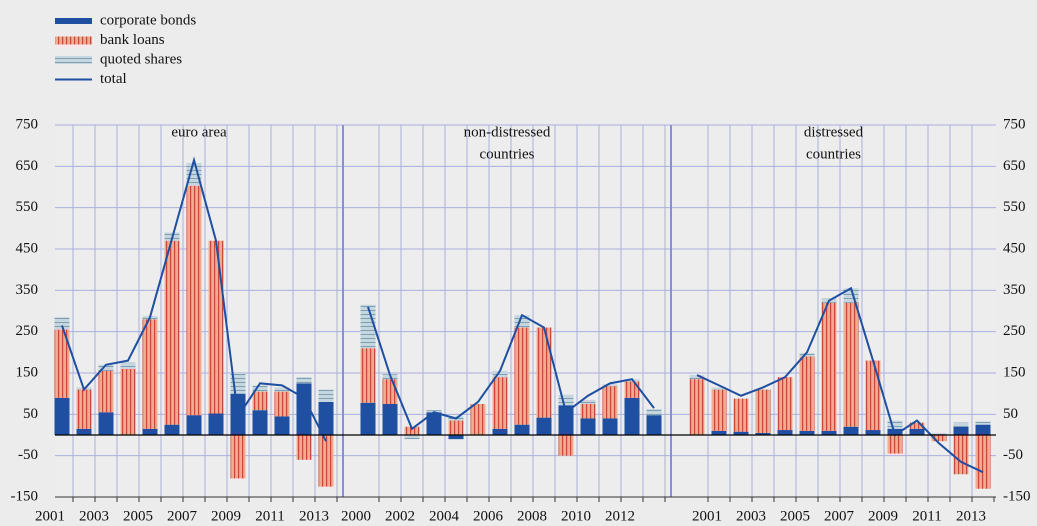 This screenshot has height=526, width=1037. What do you see at coordinates (27, 331) in the screenshot?
I see `y-tick-label: 250` at bounding box center [27, 331].